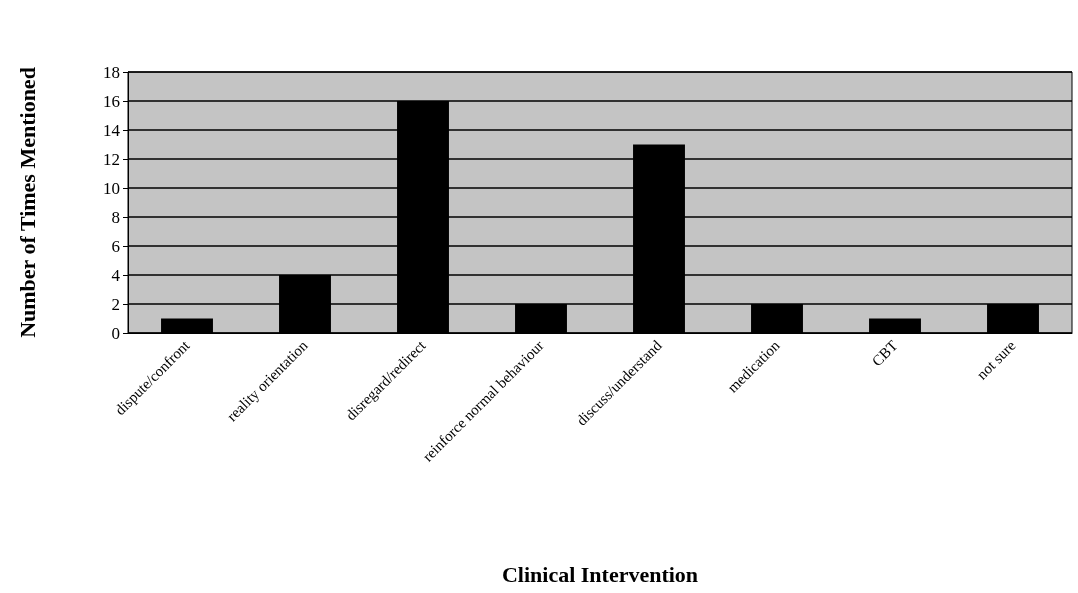 The height and width of the screenshot is (593, 1078). I want to click on y-tick-label: 2, so click(115, 304).